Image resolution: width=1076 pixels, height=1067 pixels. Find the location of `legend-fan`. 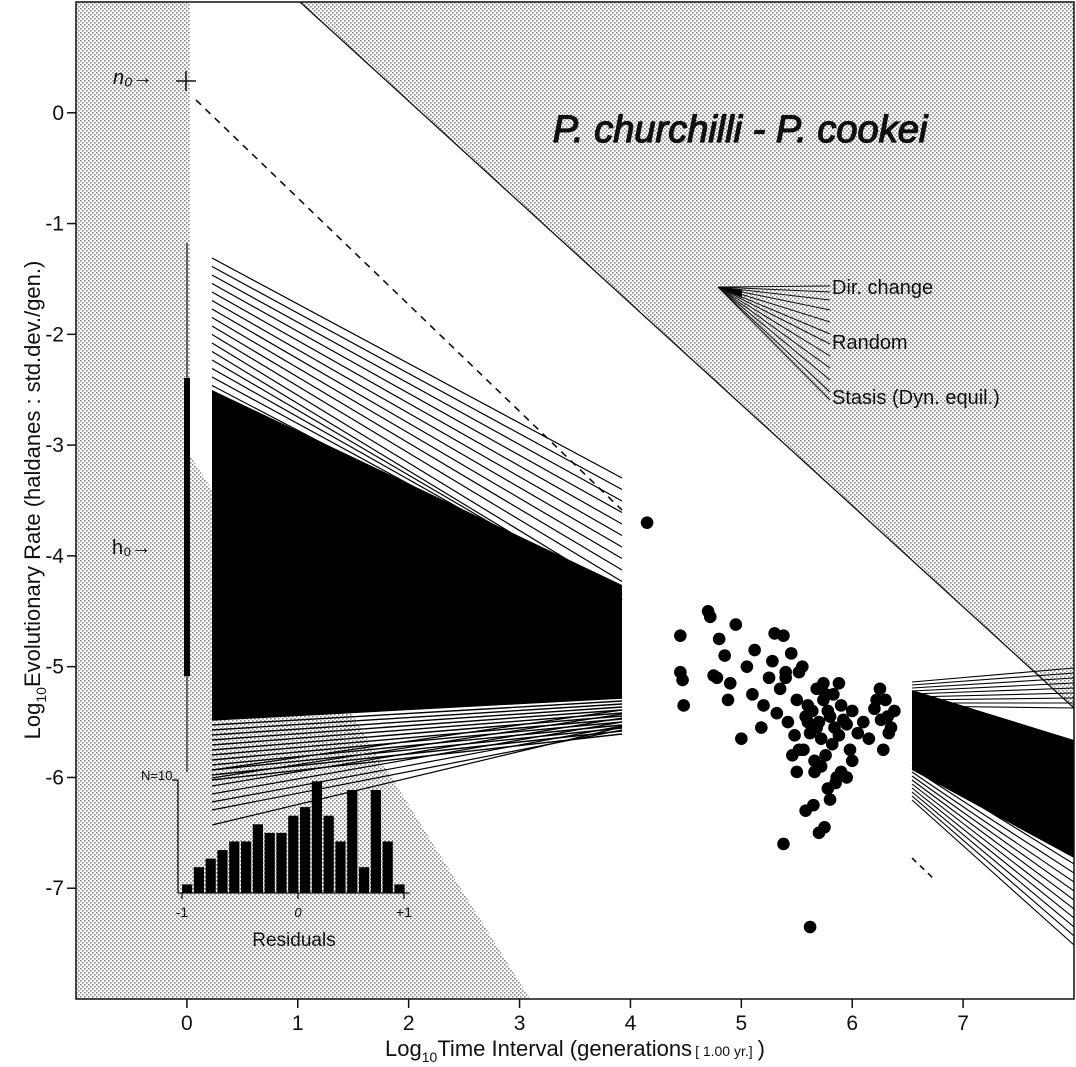

legend-fan is located at coordinates (774, 343).